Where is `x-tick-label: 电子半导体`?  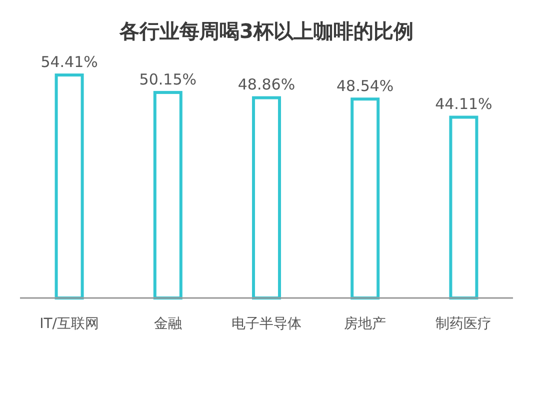 x-tick-label: 电子半导体 is located at coordinates (267, 324).